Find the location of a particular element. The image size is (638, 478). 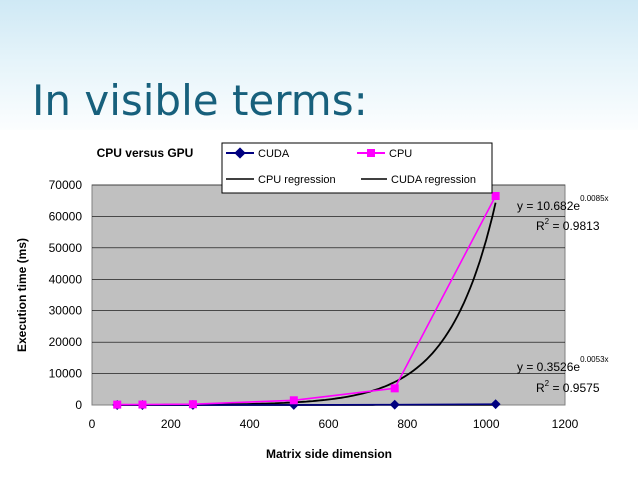

legend-cuda-label: CUDA is located at coordinates (274, 154).